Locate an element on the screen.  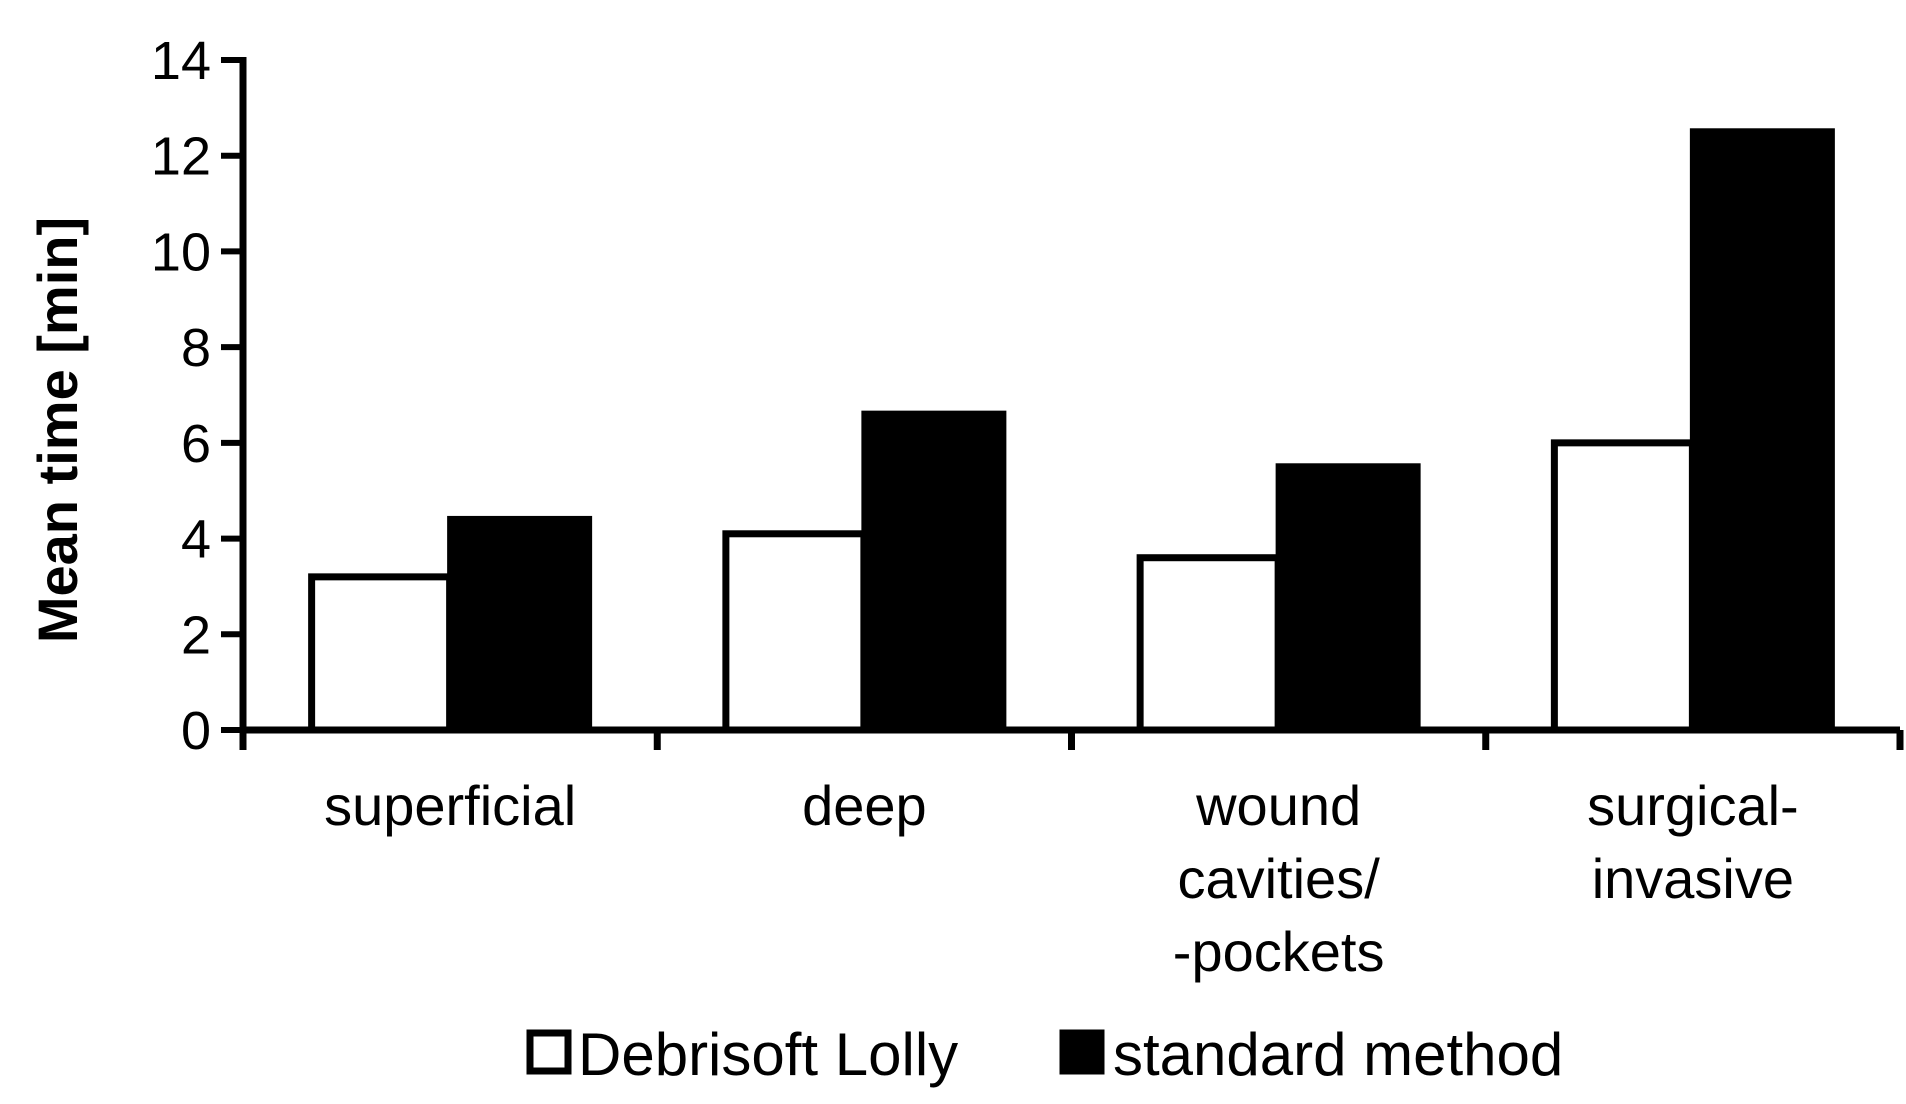
y-axis-label: Mean time [min] is located at coordinates (57, 430).